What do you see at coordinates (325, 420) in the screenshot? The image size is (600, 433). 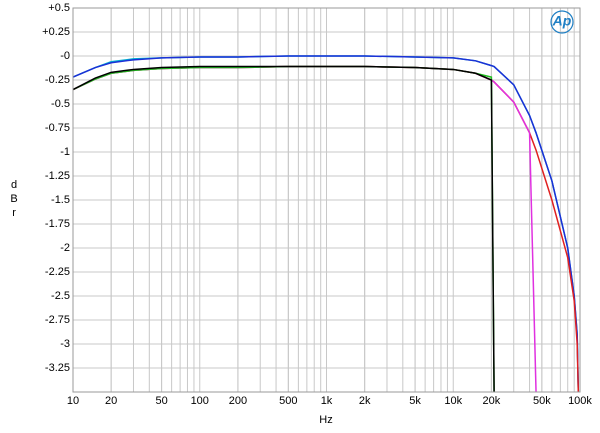 I see `x-axis-label: Hz` at bounding box center [325, 420].